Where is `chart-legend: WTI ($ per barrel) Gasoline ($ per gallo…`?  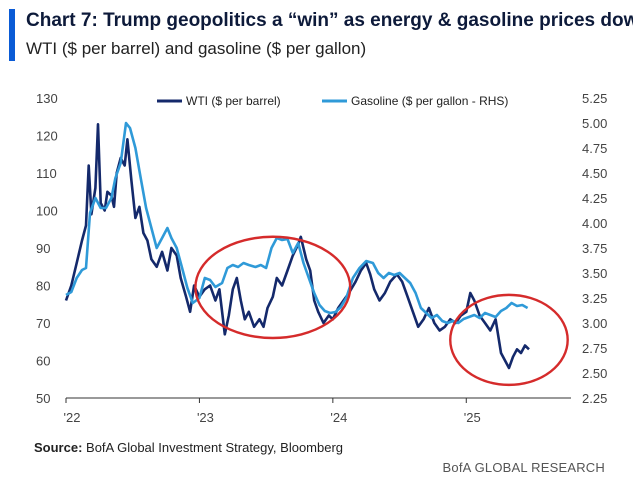 chart-legend: WTI ($ per barrel) Gasoline ($ per gallo… is located at coordinates (332, 101).